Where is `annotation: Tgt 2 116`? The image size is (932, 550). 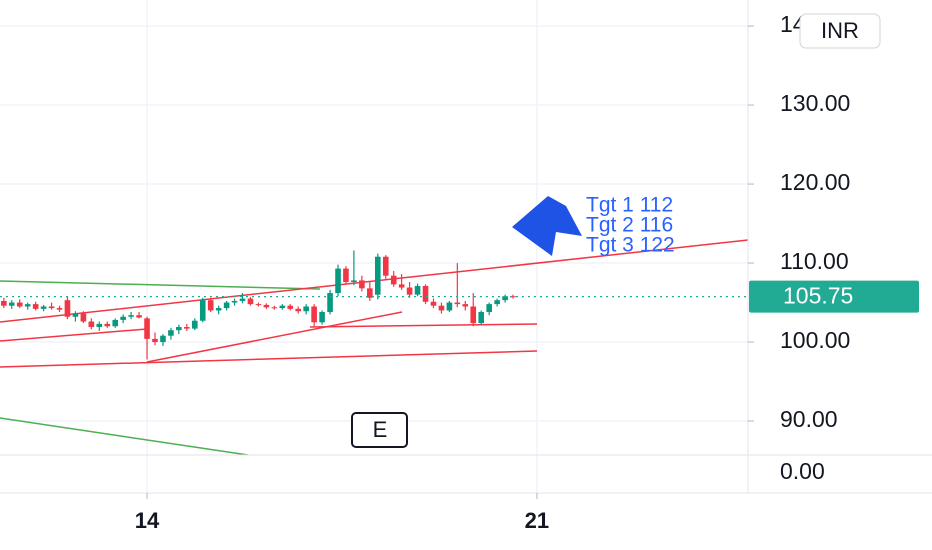
annotation: Tgt 2 116 is located at coordinates (629, 225).